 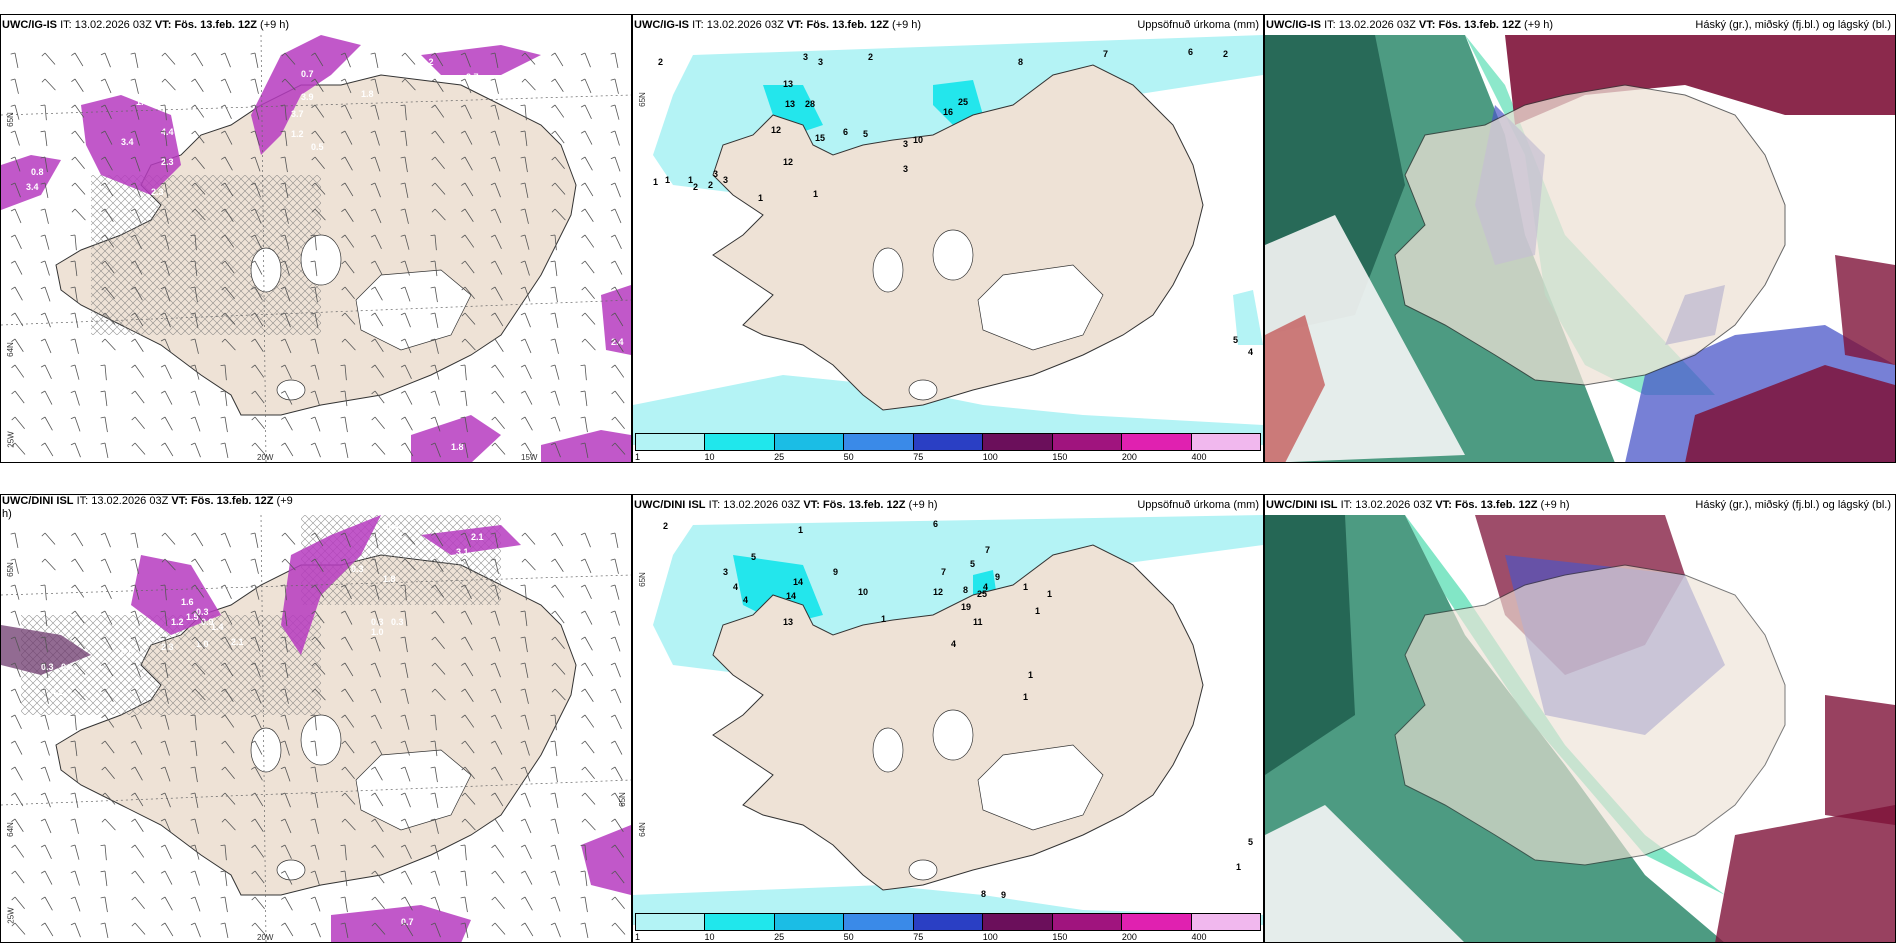 What do you see at coordinates (32, 187) in the screenshot?
I see `map-value-label: 3.4` at bounding box center [32, 187].